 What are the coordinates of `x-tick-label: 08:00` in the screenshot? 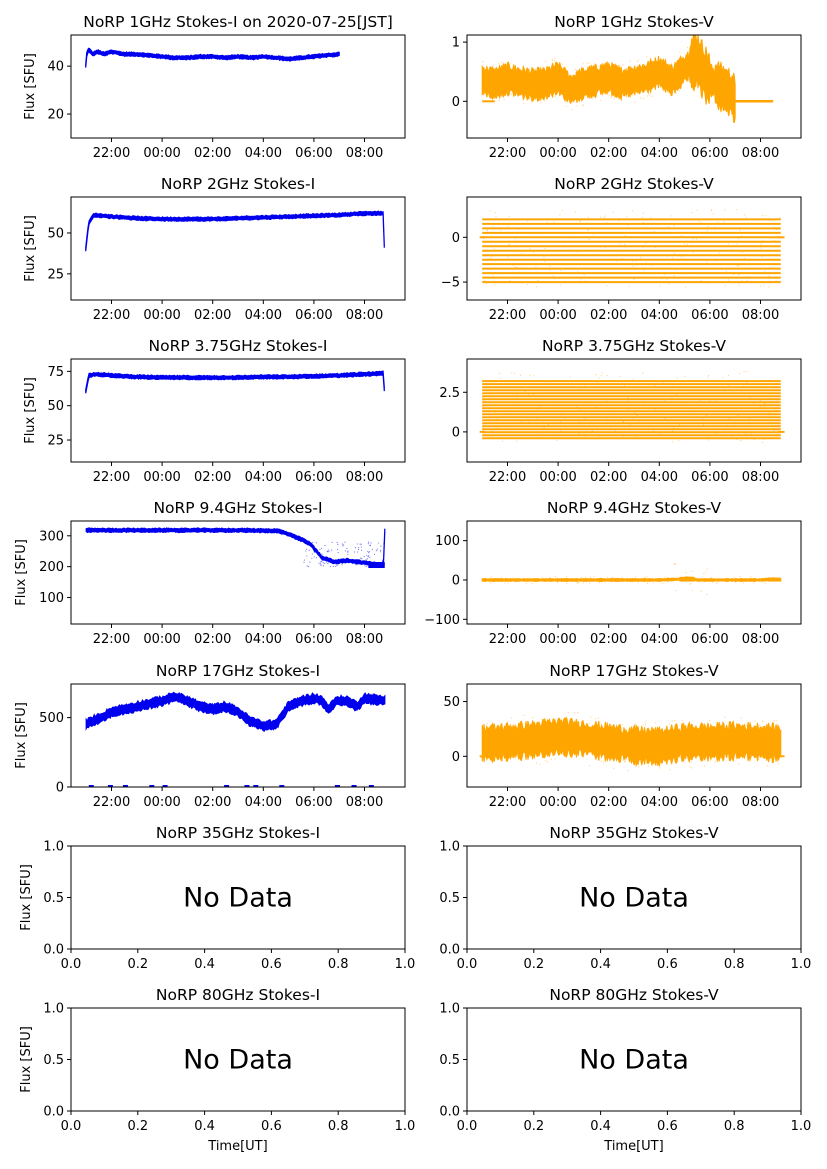 It's located at (760, 315).